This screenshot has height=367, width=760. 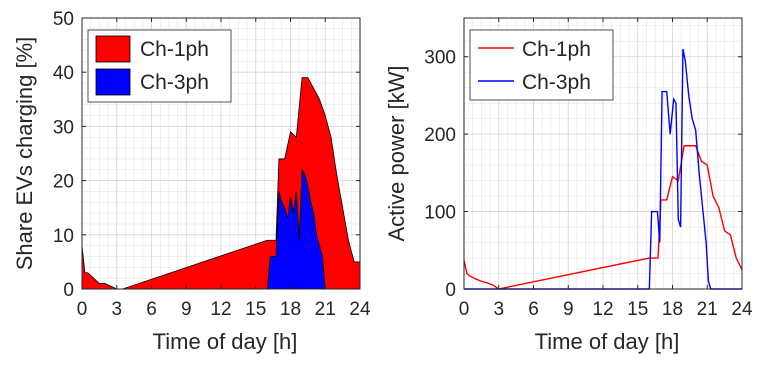 What do you see at coordinates (63, 236) in the screenshot?
I see `y-tick-label: 10` at bounding box center [63, 236].